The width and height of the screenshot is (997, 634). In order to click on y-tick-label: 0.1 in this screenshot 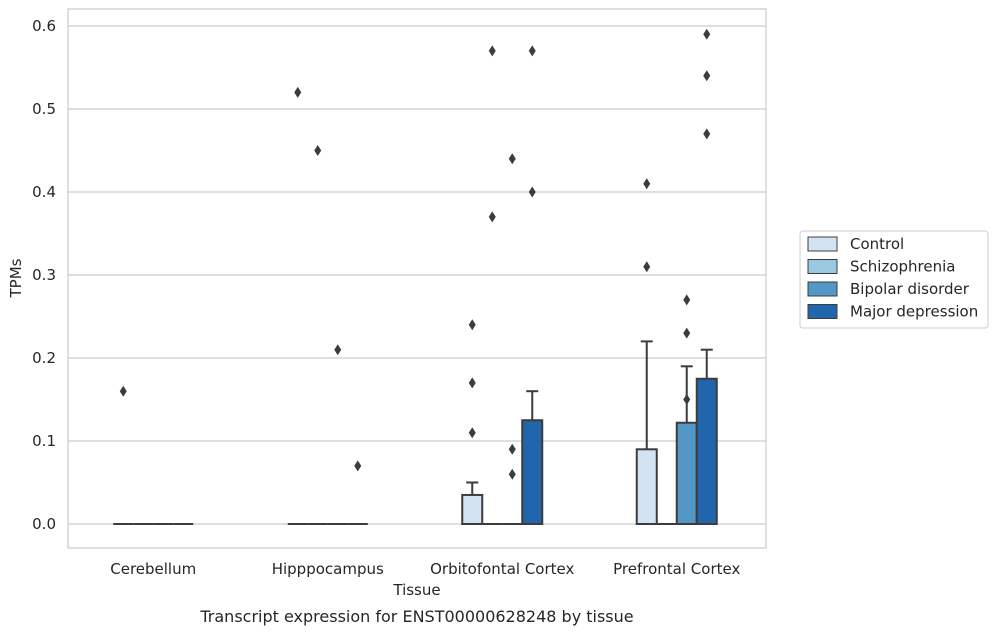, I will do `click(44, 441)`.